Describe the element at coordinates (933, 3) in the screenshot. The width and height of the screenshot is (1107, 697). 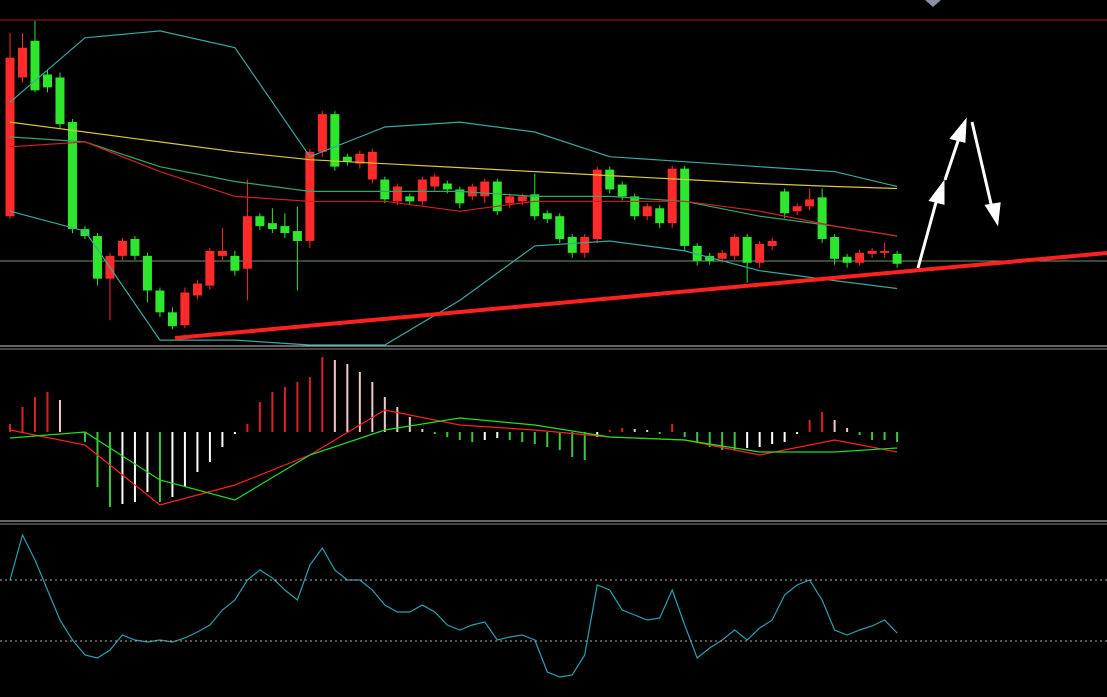
I see `scroll-marker` at that location.